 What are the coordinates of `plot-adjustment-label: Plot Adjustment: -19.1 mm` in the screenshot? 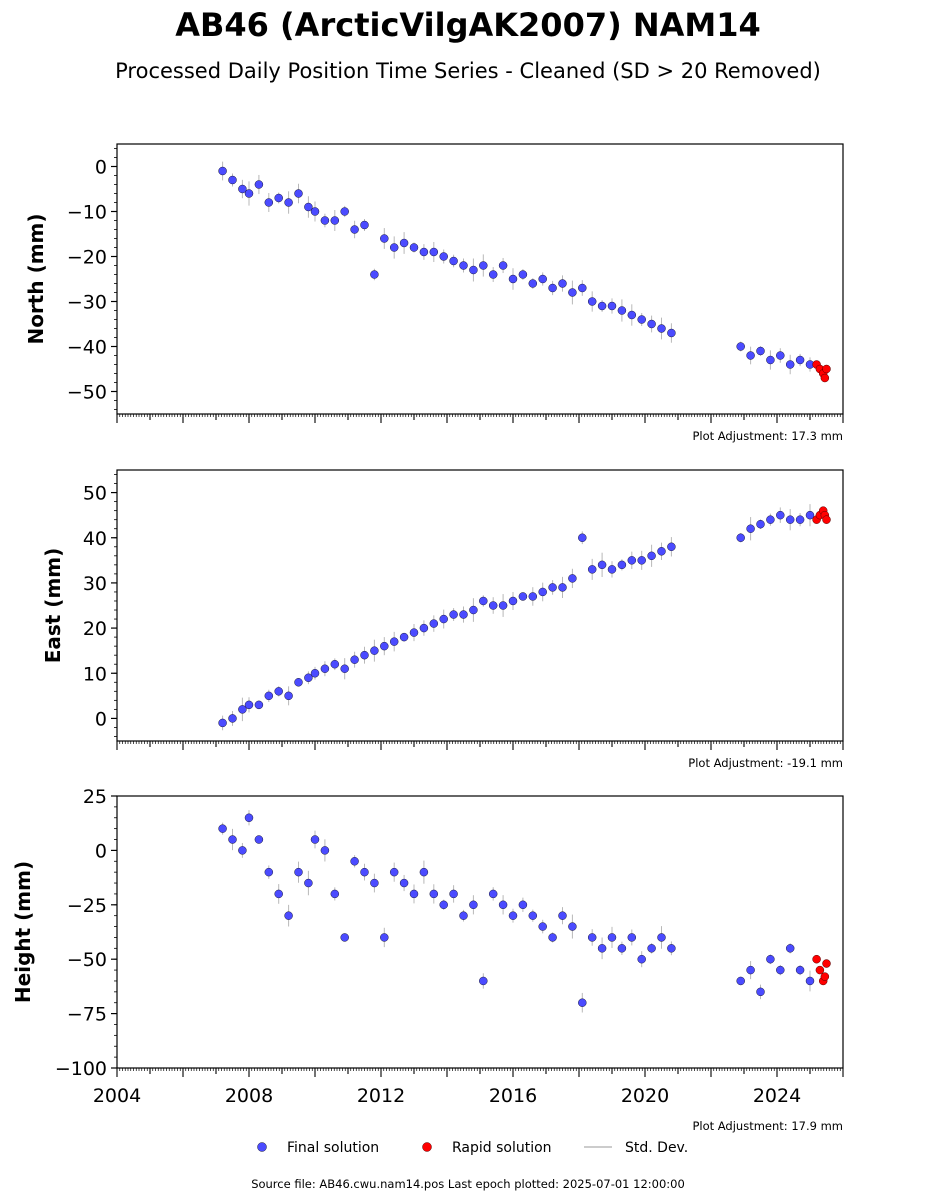 It's located at (765, 763).